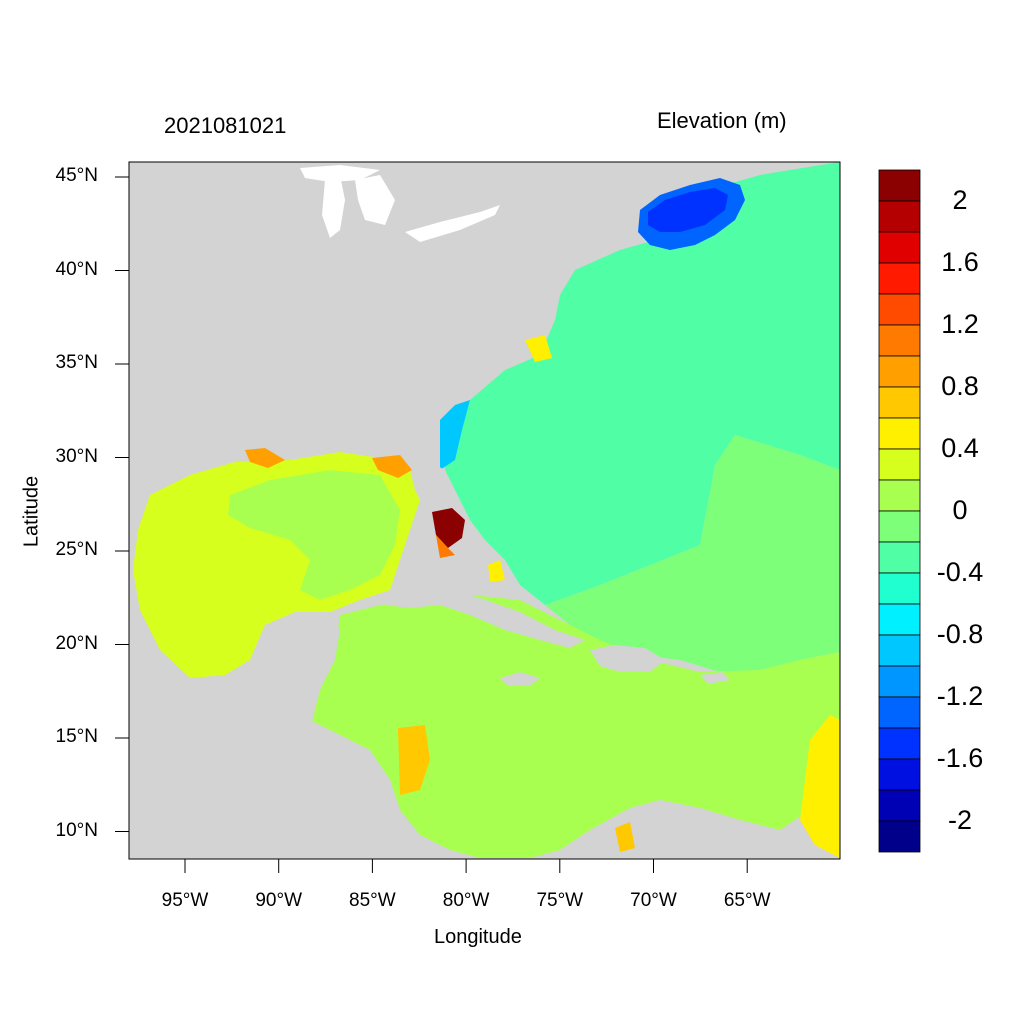 The width and height of the screenshot is (1024, 1024). I want to click on lat-tick-label: 10°N, so click(76, 830).